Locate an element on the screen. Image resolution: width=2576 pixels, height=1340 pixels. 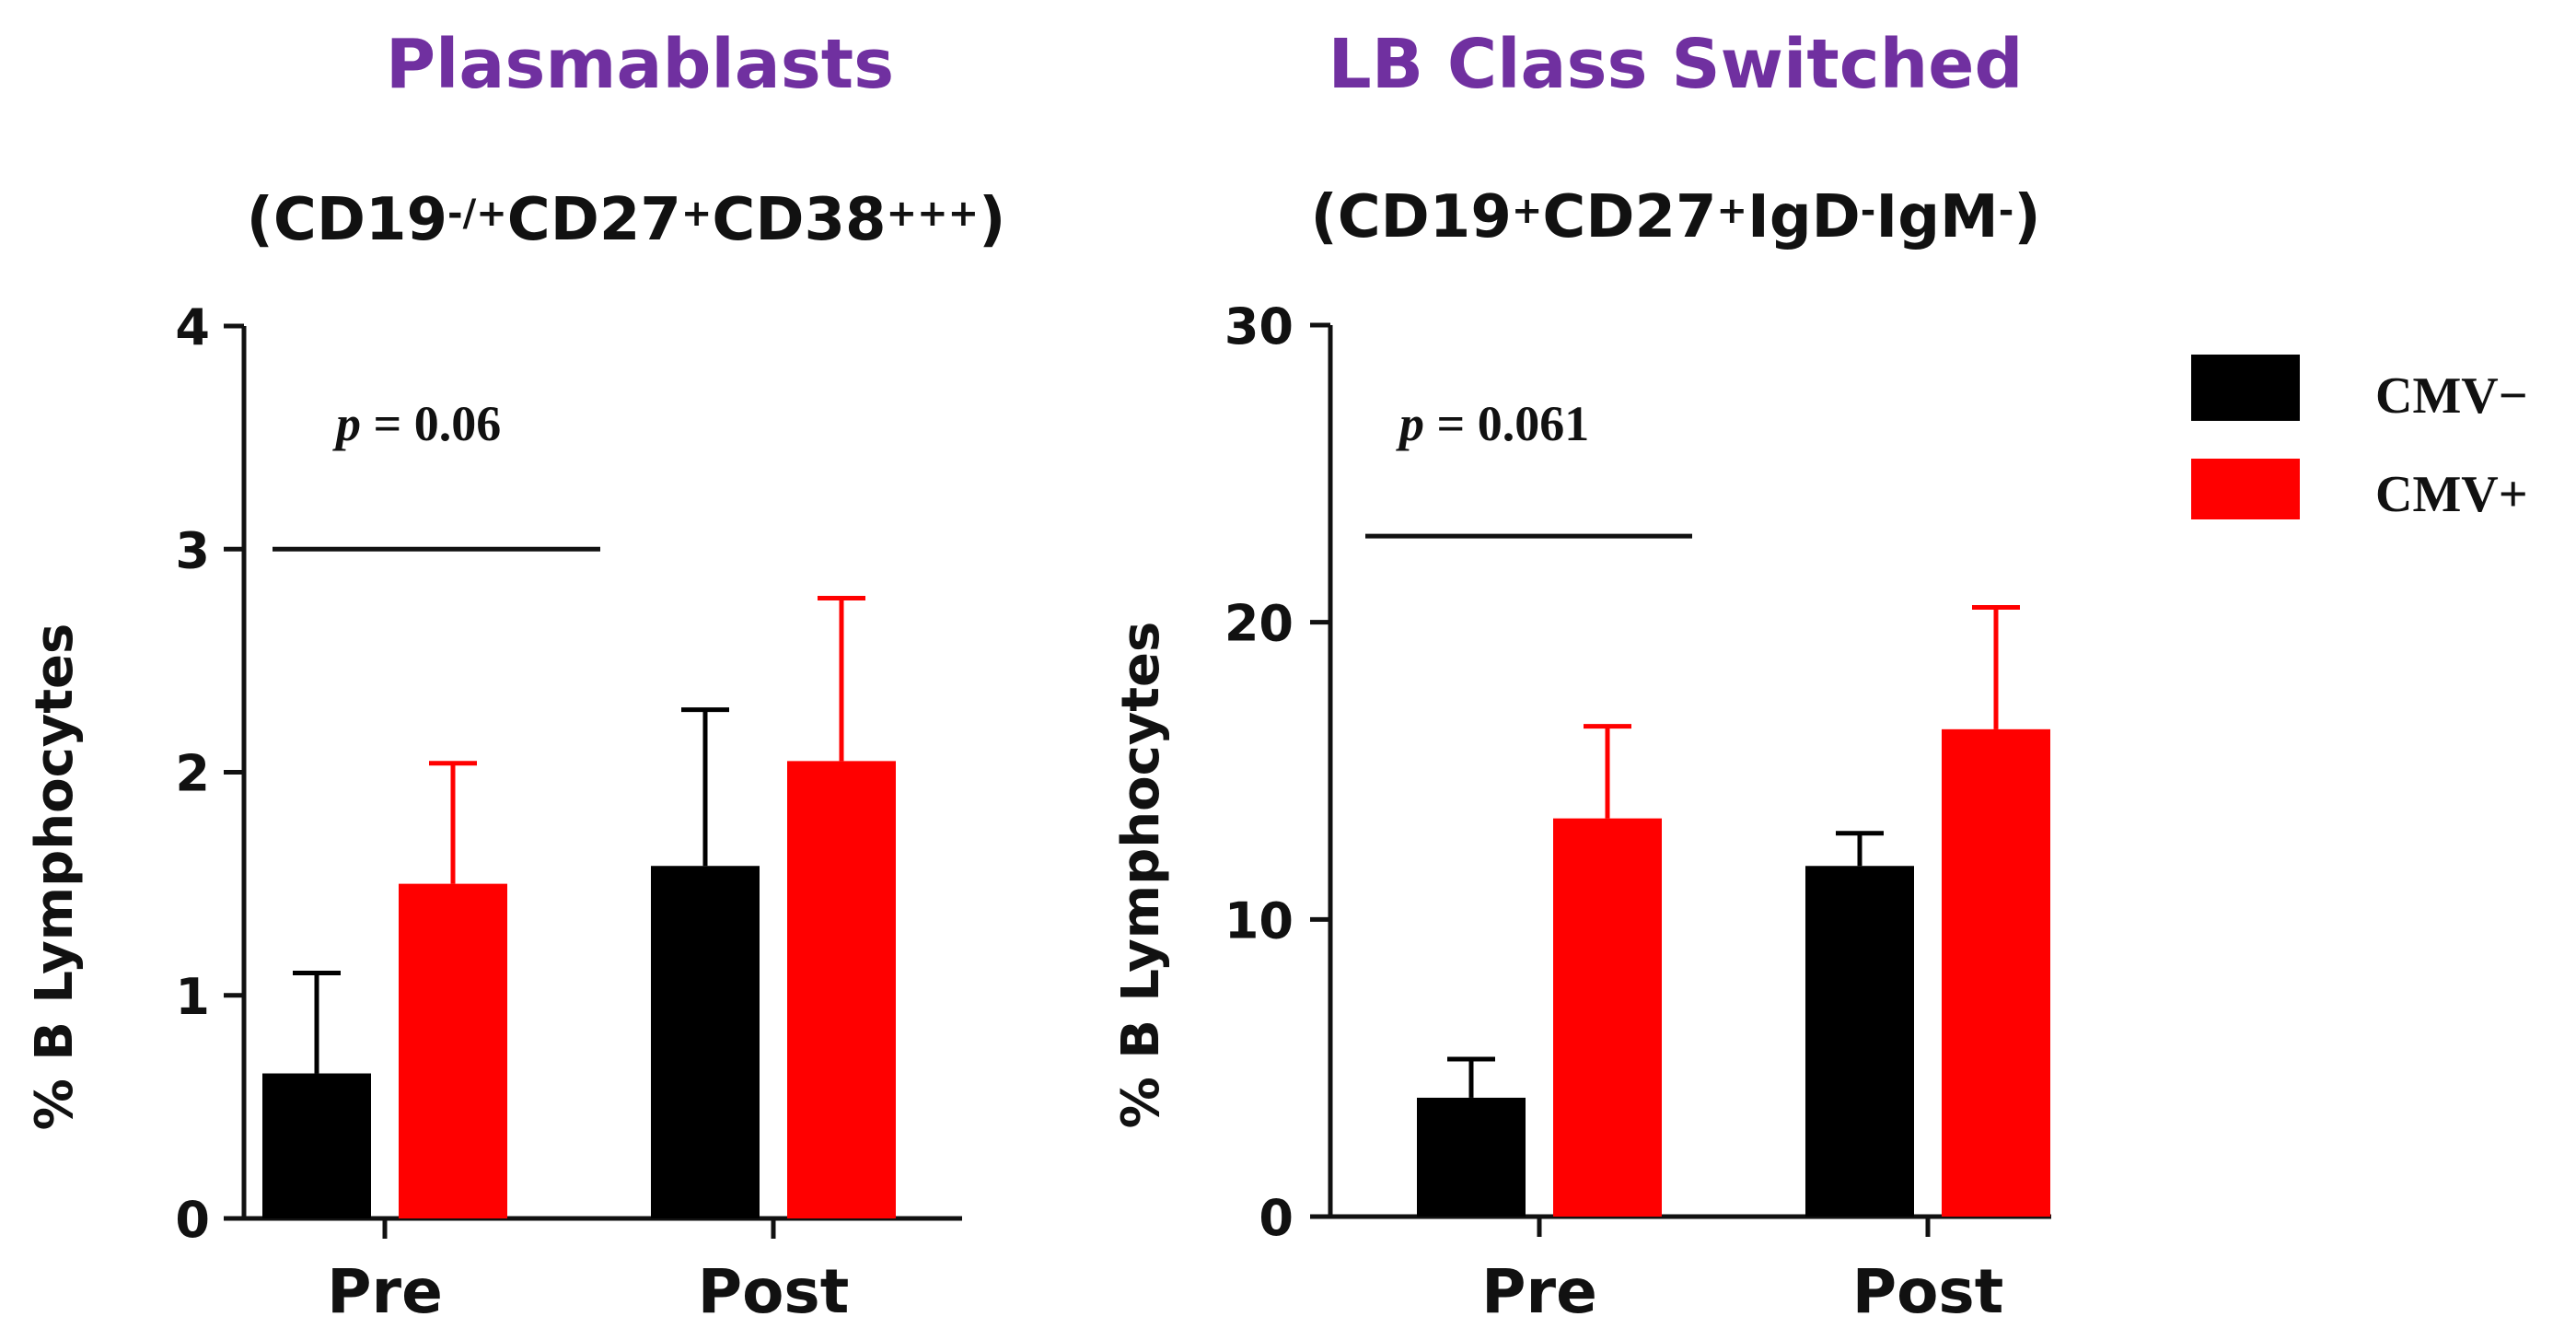
chart-subtitle: (CD19+CD27+IgD-IgM-) is located at coordinates (1675, 217).